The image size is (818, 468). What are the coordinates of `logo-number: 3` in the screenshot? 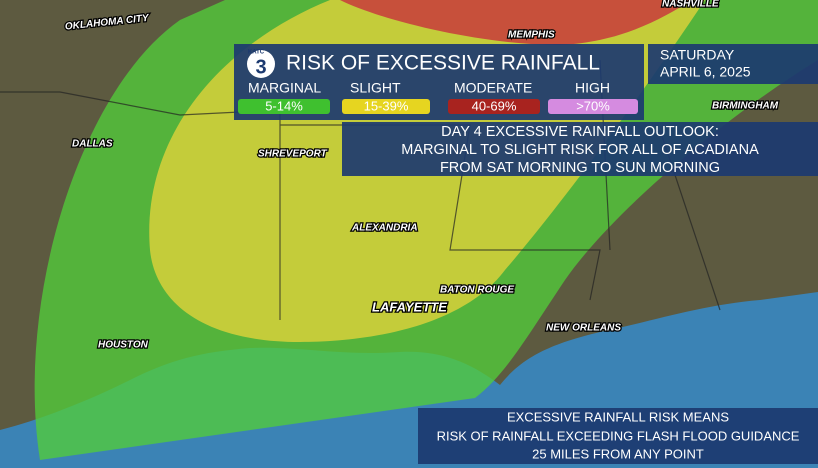 It's located at (260, 67).